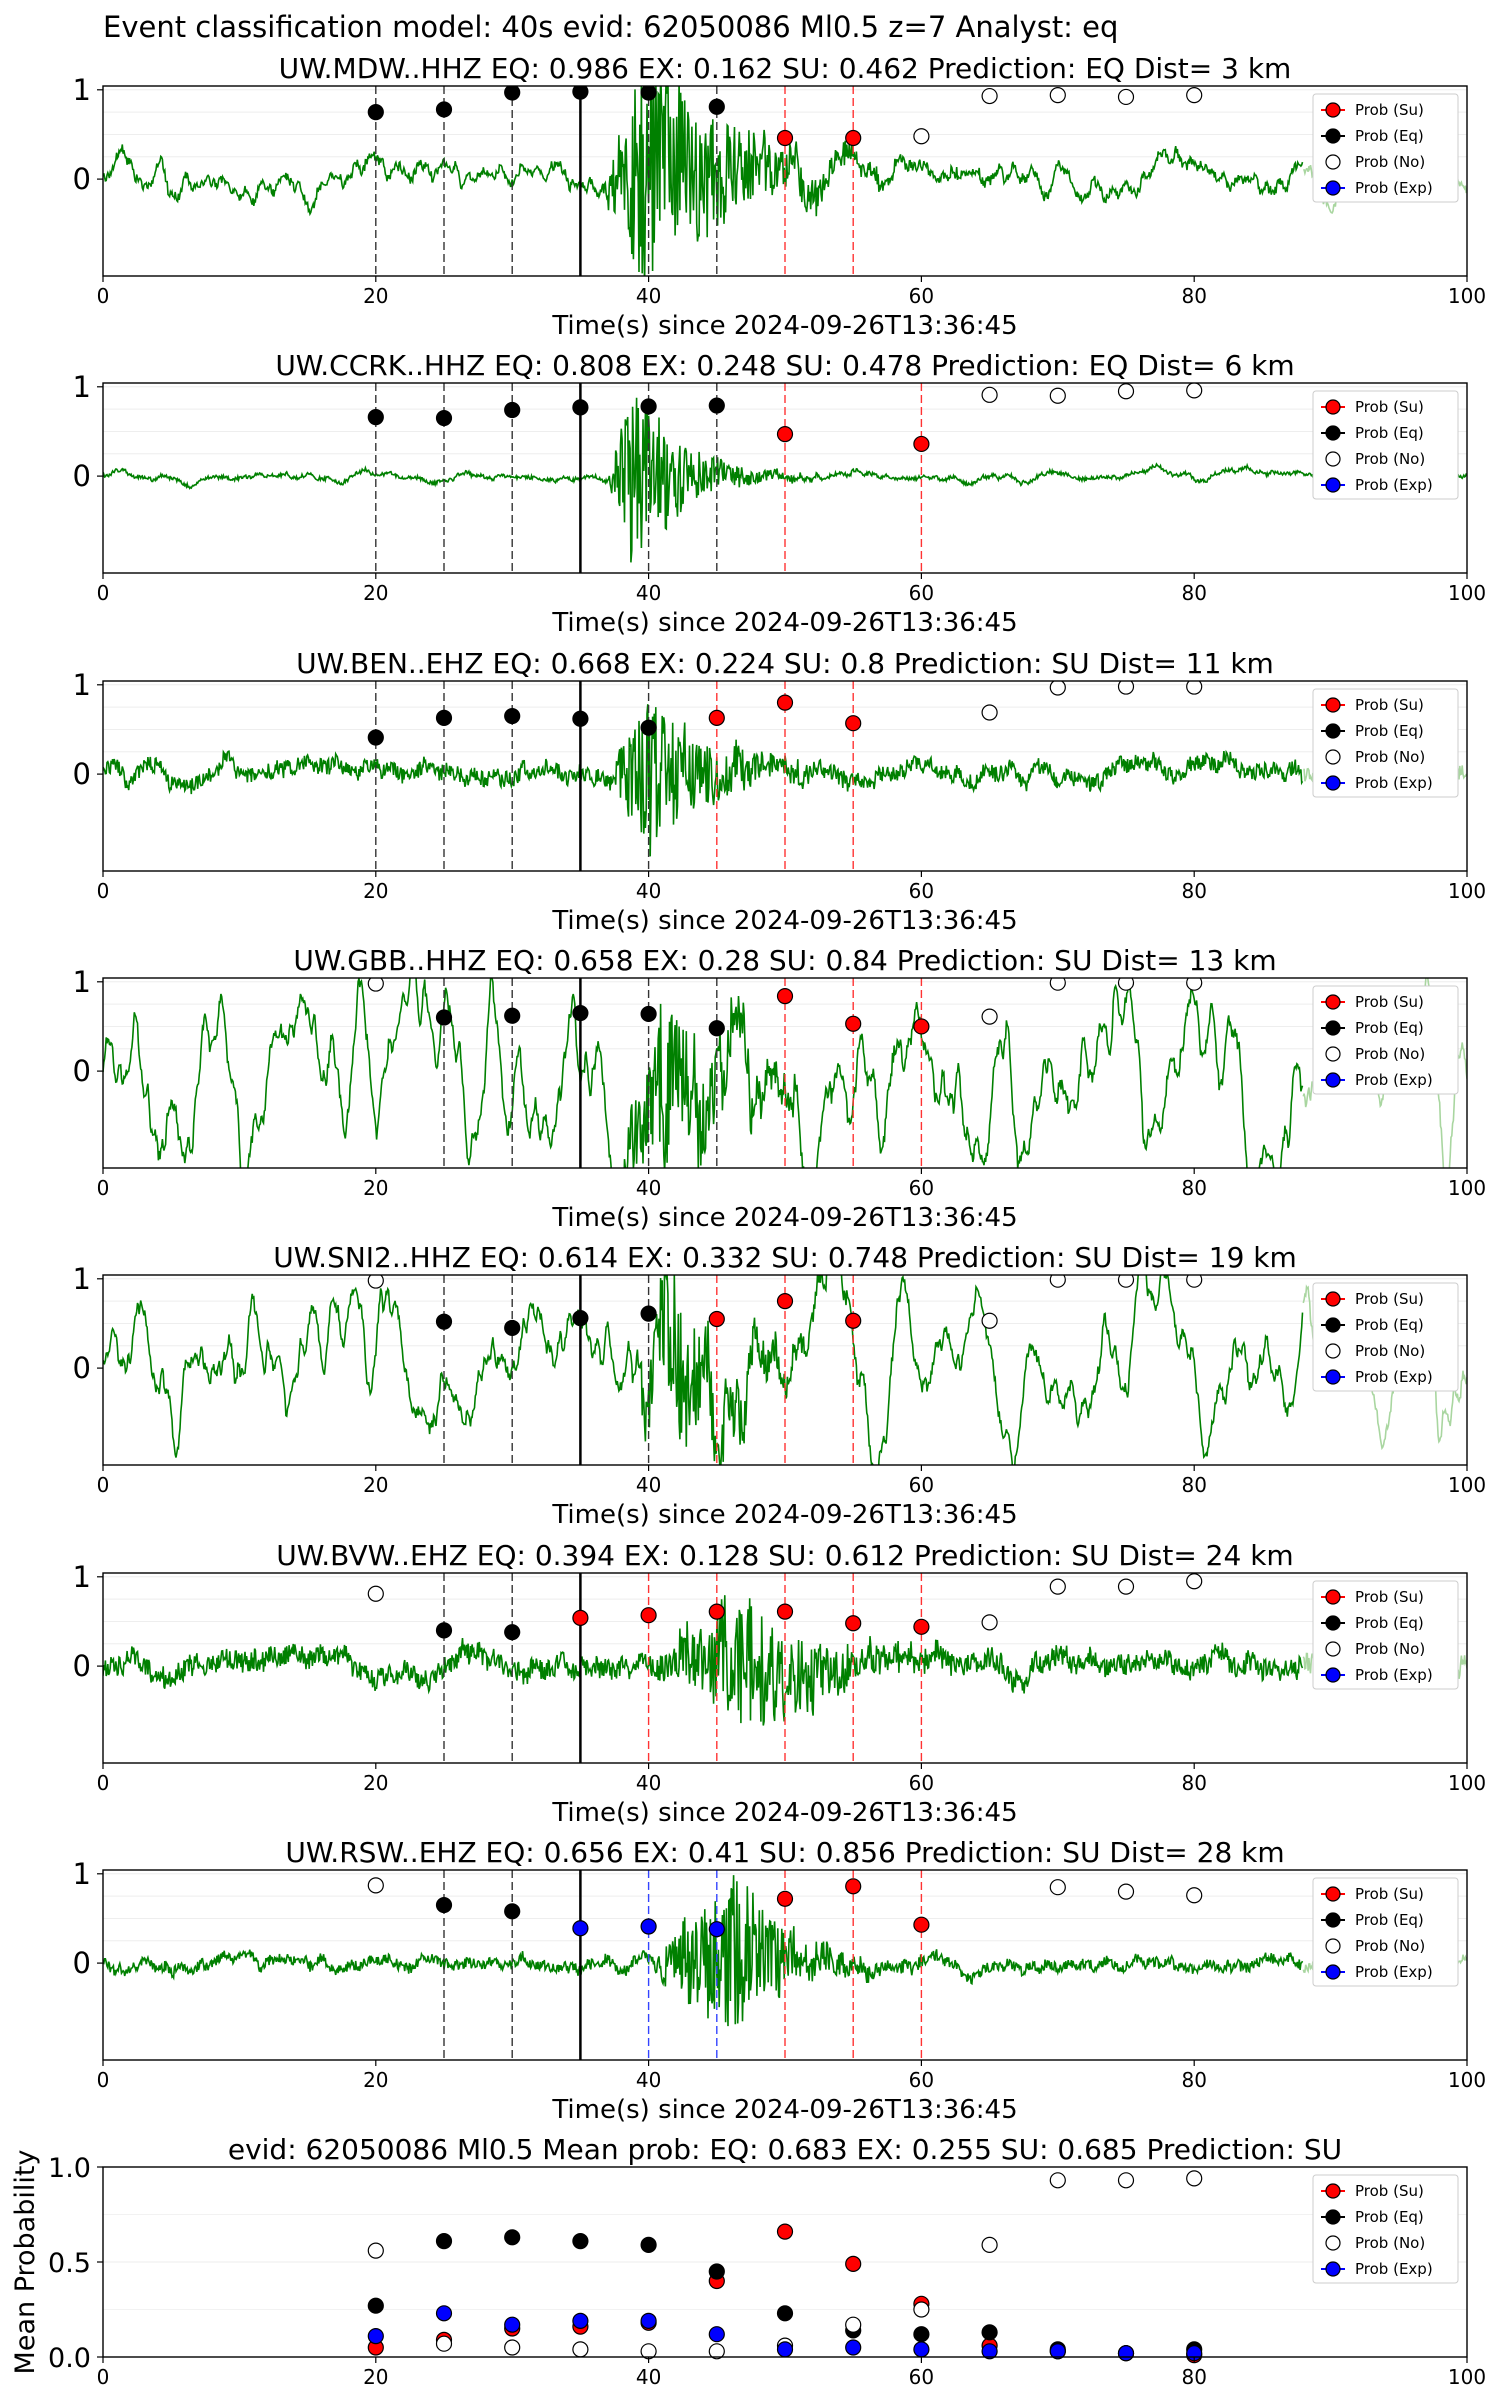 This screenshot has width=1500, height=2400. I want to click on mean-legend: Prob (Su) Prob (Eq) Prob (No) Prob (Exp), so click(1385, 2229).